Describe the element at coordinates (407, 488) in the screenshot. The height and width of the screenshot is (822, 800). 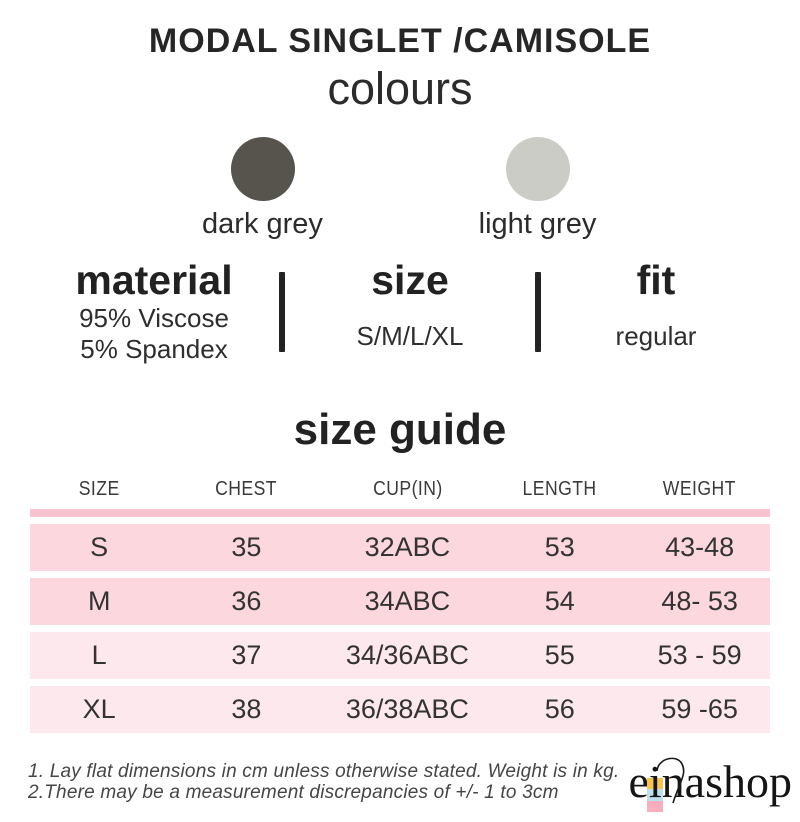
I see `column-header-cup: CUP(IN)` at that location.